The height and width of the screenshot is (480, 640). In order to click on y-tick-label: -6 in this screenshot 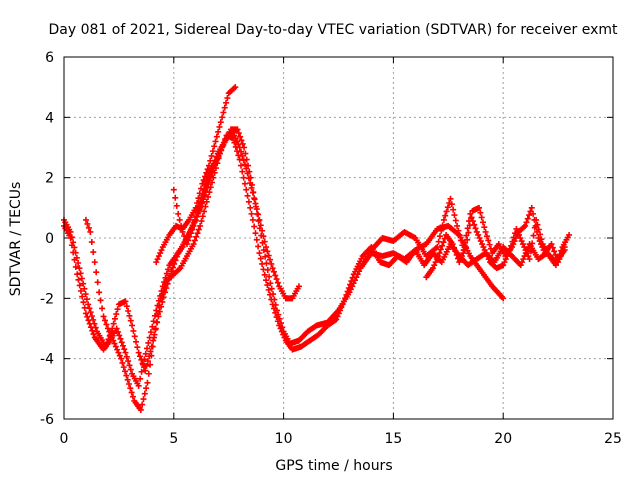, I will do `click(47, 420)`.